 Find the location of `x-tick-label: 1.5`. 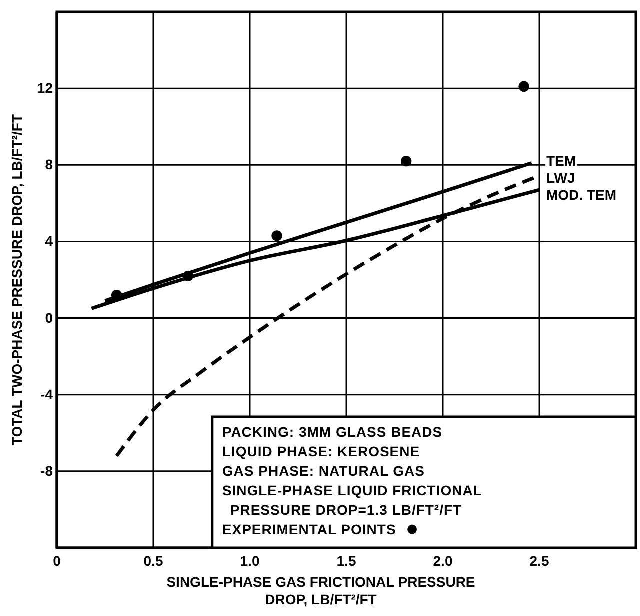

x-tick-label: 1.5 is located at coordinates (346, 560).